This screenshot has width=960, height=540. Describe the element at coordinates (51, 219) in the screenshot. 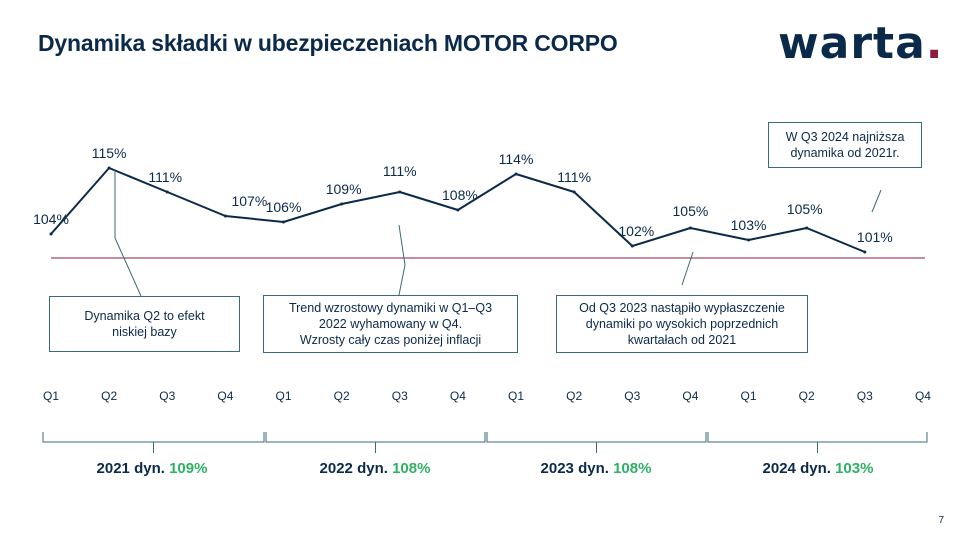

I see `data-label: 104%` at that location.